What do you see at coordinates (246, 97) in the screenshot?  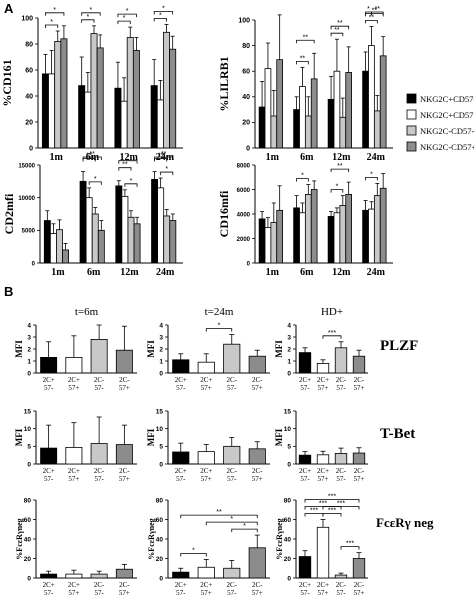 I see `y-tick-label: 40` at bounding box center [246, 97].